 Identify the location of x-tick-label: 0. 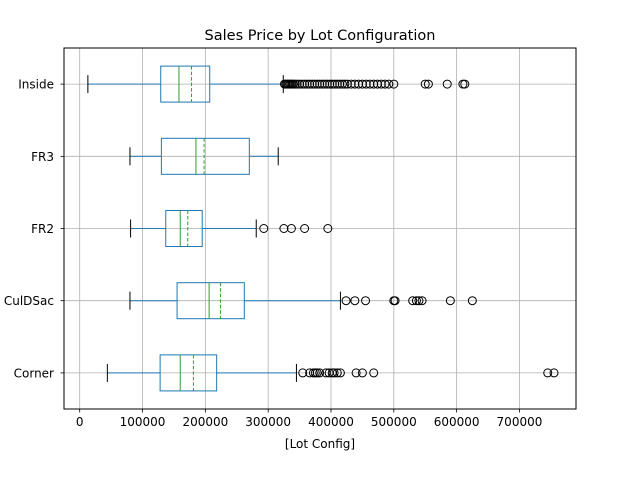
(80, 422).